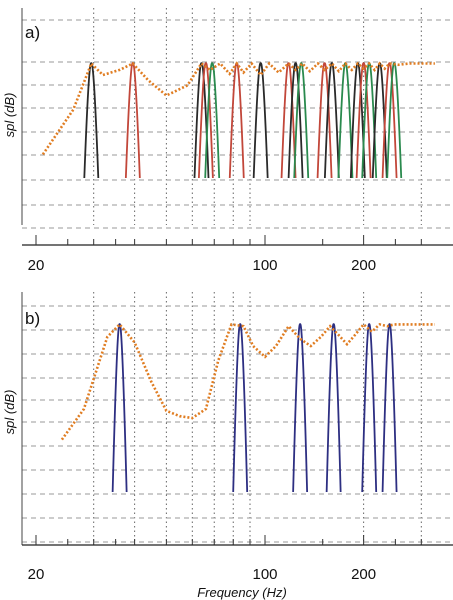 The height and width of the screenshot is (600, 453). What do you see at coordinates (9, 412) in the screenshot?
I see `panel-b-ylabel: spl (dB)` at bounding box center [9, 412].